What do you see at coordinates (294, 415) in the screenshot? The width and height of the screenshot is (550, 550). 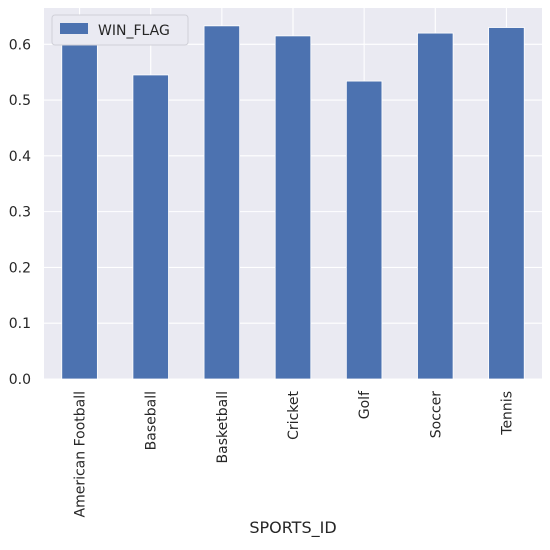 I see `x-tick-label: Cricket` at bounding box center [294, 415].